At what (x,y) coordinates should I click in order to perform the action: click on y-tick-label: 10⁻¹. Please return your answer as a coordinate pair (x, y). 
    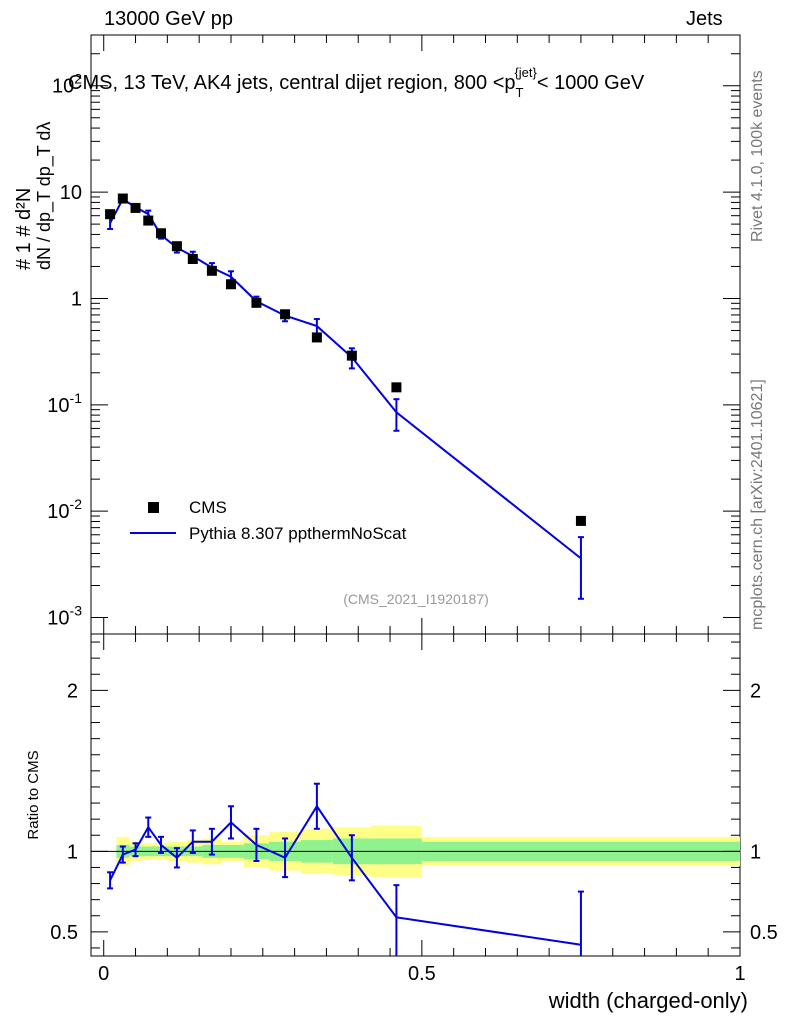
    Looking at the image, I should click on (64, 403).